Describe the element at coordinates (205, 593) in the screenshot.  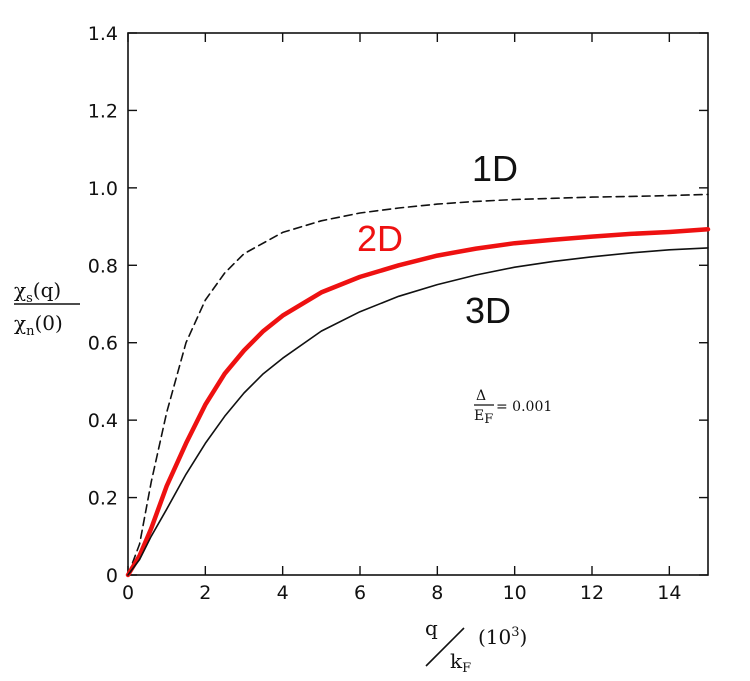
I see `x-tick-label: 2` at that location.